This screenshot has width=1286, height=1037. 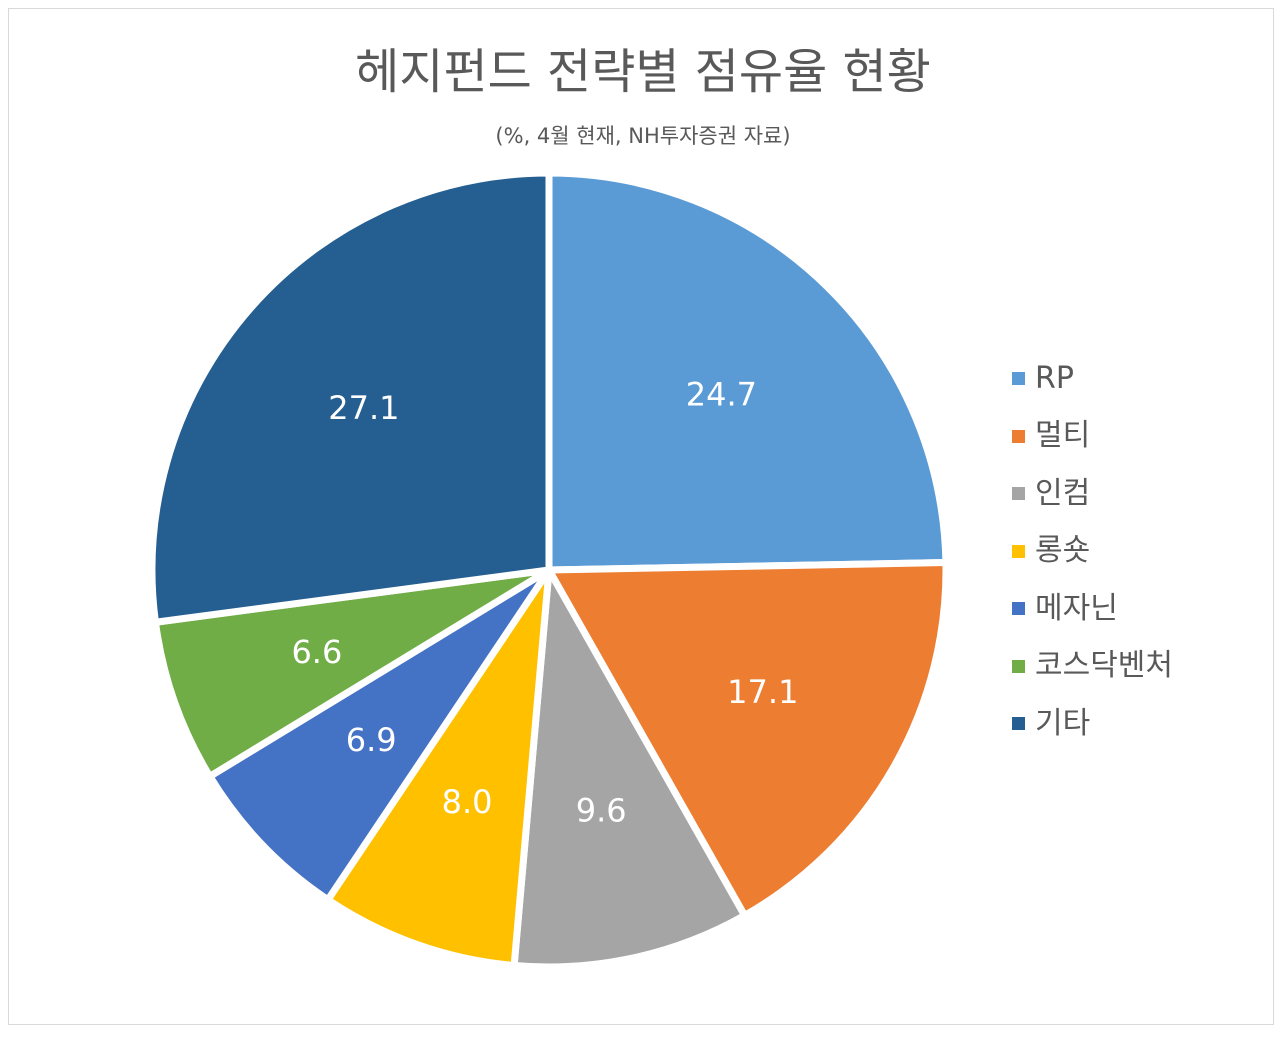 I want to click on data-label-6: 6.6, so click(x=316, y=652).